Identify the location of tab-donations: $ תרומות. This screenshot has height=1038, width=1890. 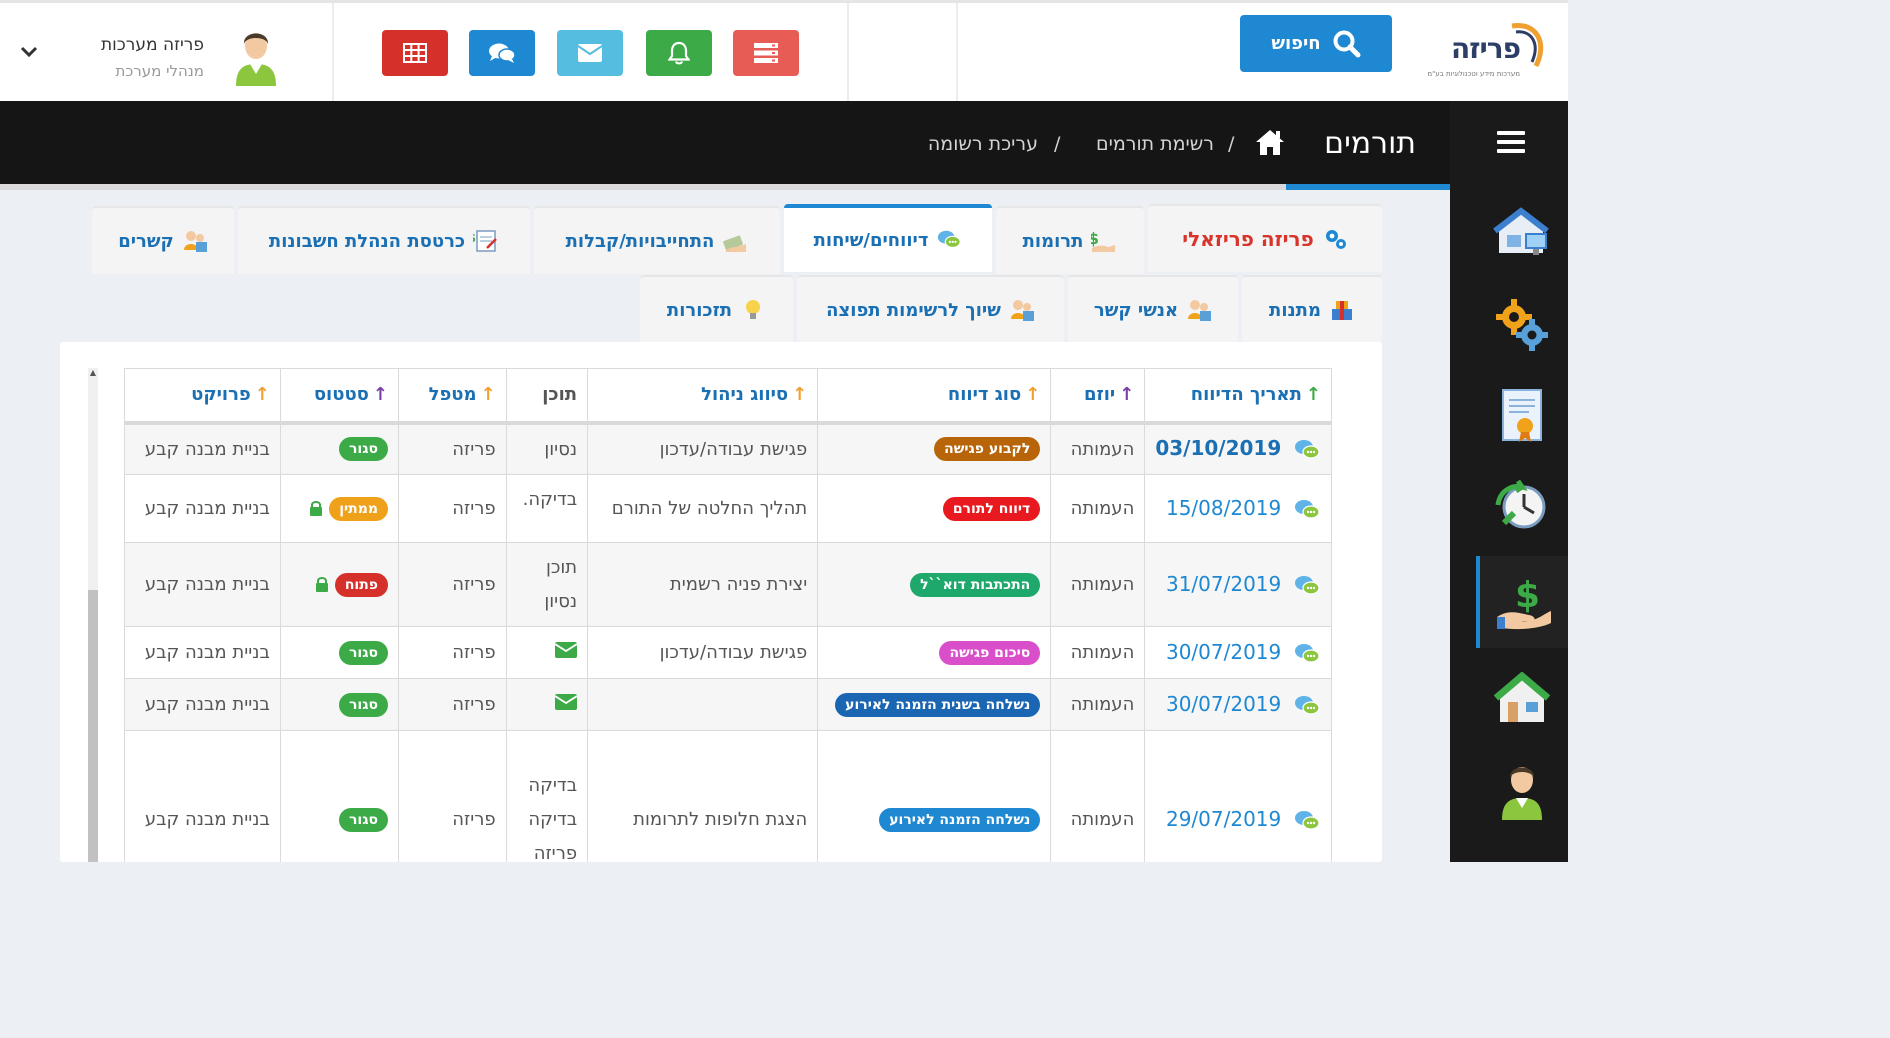
(1070, 240).